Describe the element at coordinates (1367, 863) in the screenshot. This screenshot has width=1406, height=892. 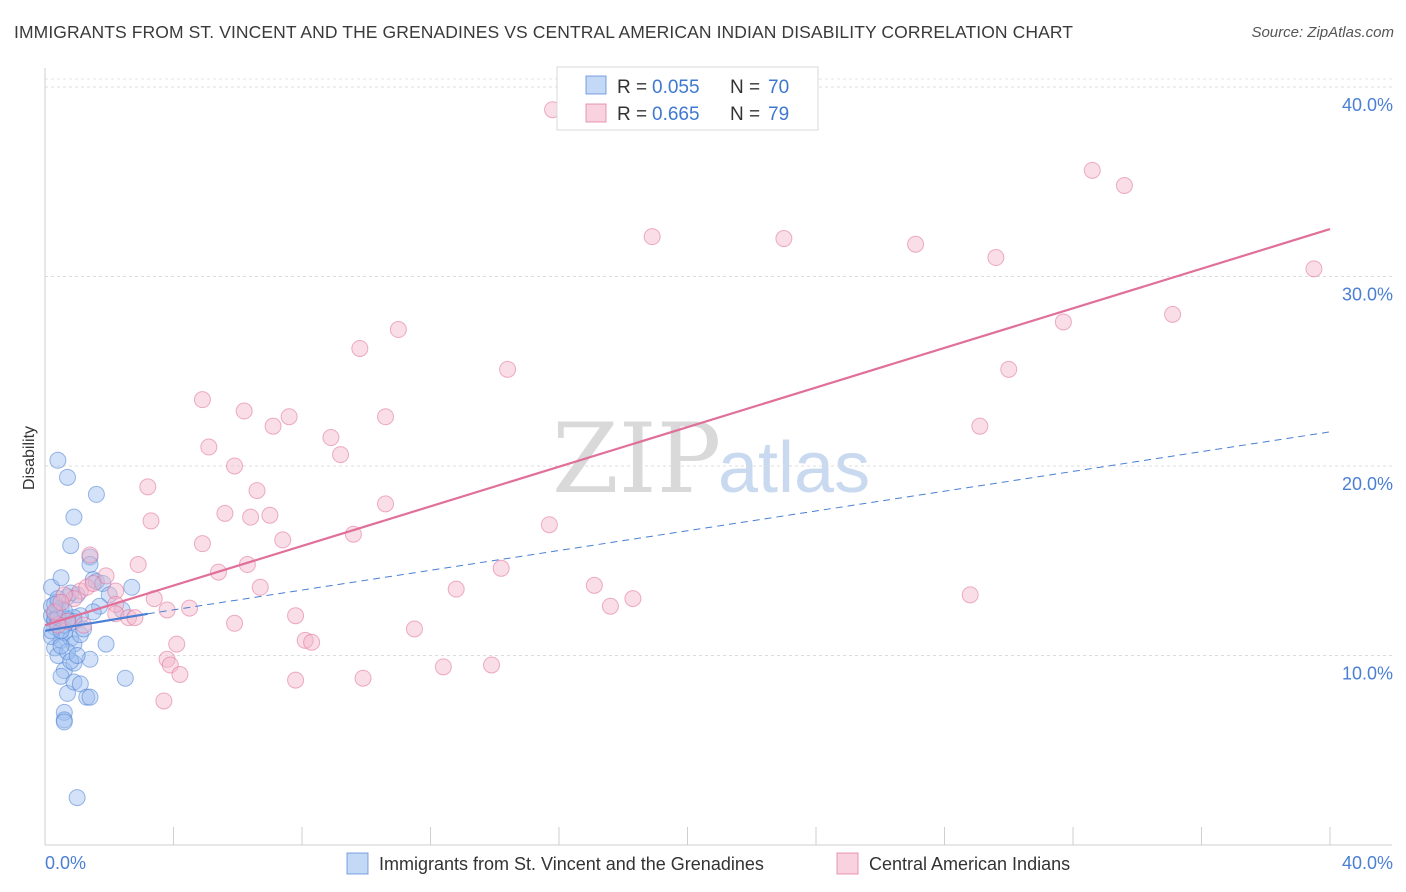
I see `x-tick-label: 40.0%` at that location.